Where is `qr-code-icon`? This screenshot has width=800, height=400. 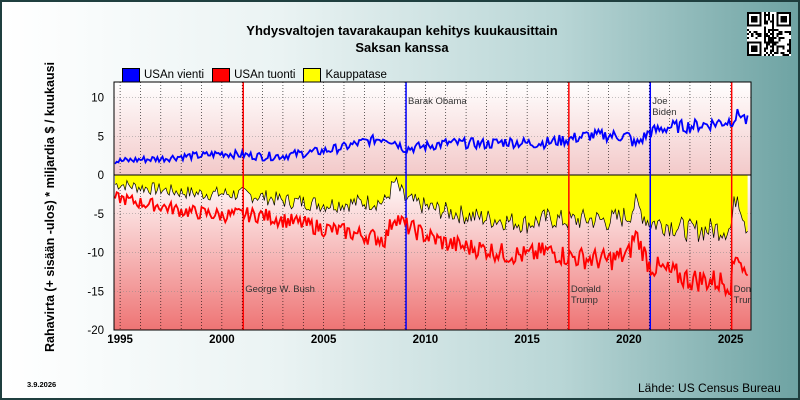 qr-code-icon is located at coordinates (769, 34).